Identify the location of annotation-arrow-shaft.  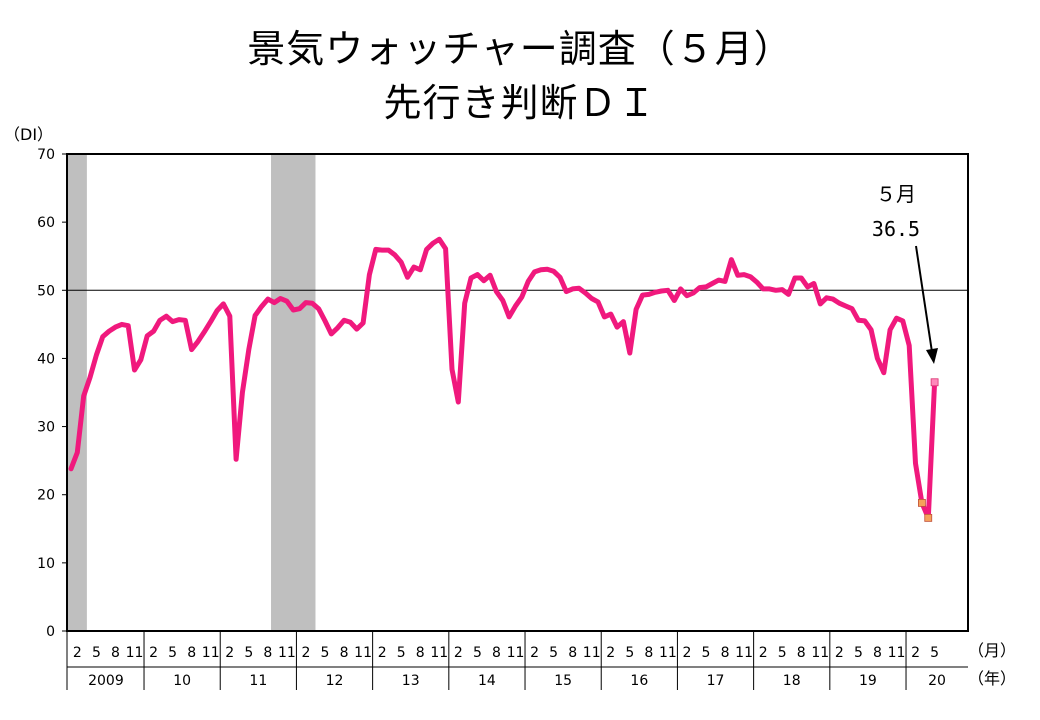
(924, 299).